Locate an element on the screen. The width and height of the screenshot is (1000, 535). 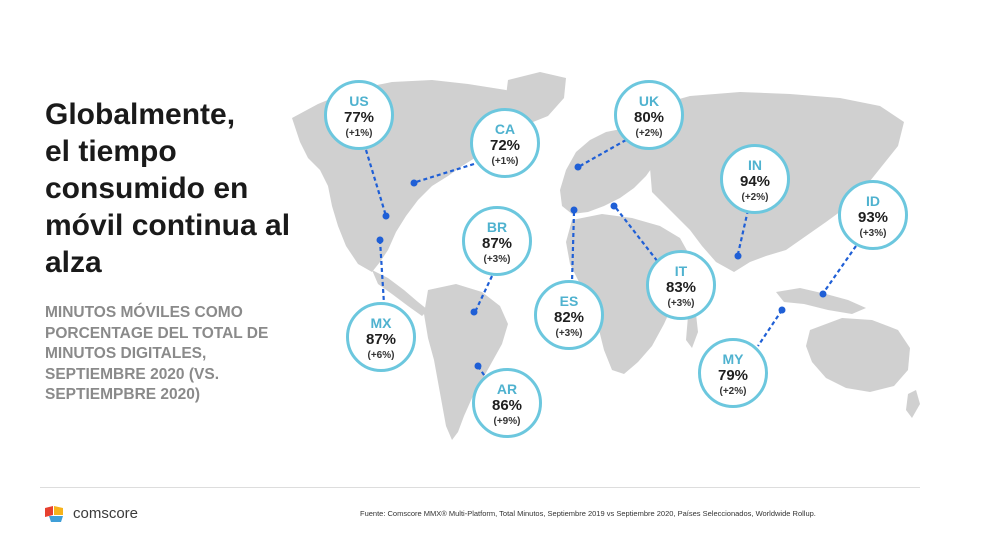
dot-ar is located at coordinates (478, 366).